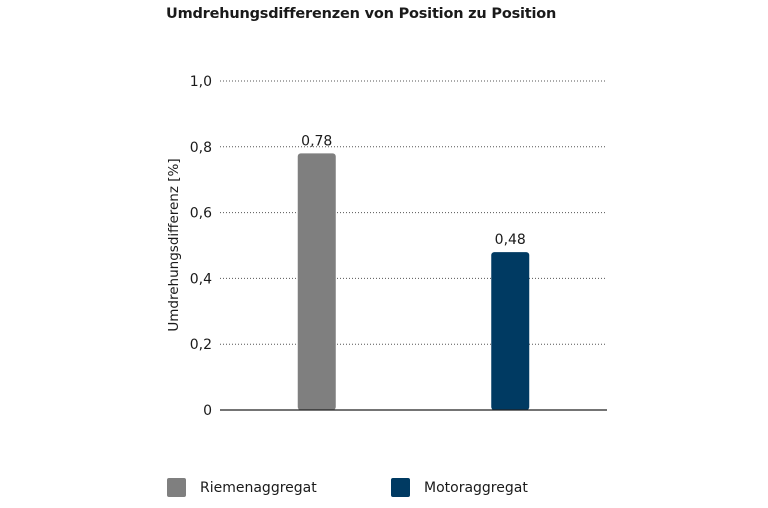 The width and height of the screenshot is (768, 508). What do you see at coordinates (201, 345) in the screenshot?
I see `y-tick-label: 0,2` at bounding box center [201, 345].